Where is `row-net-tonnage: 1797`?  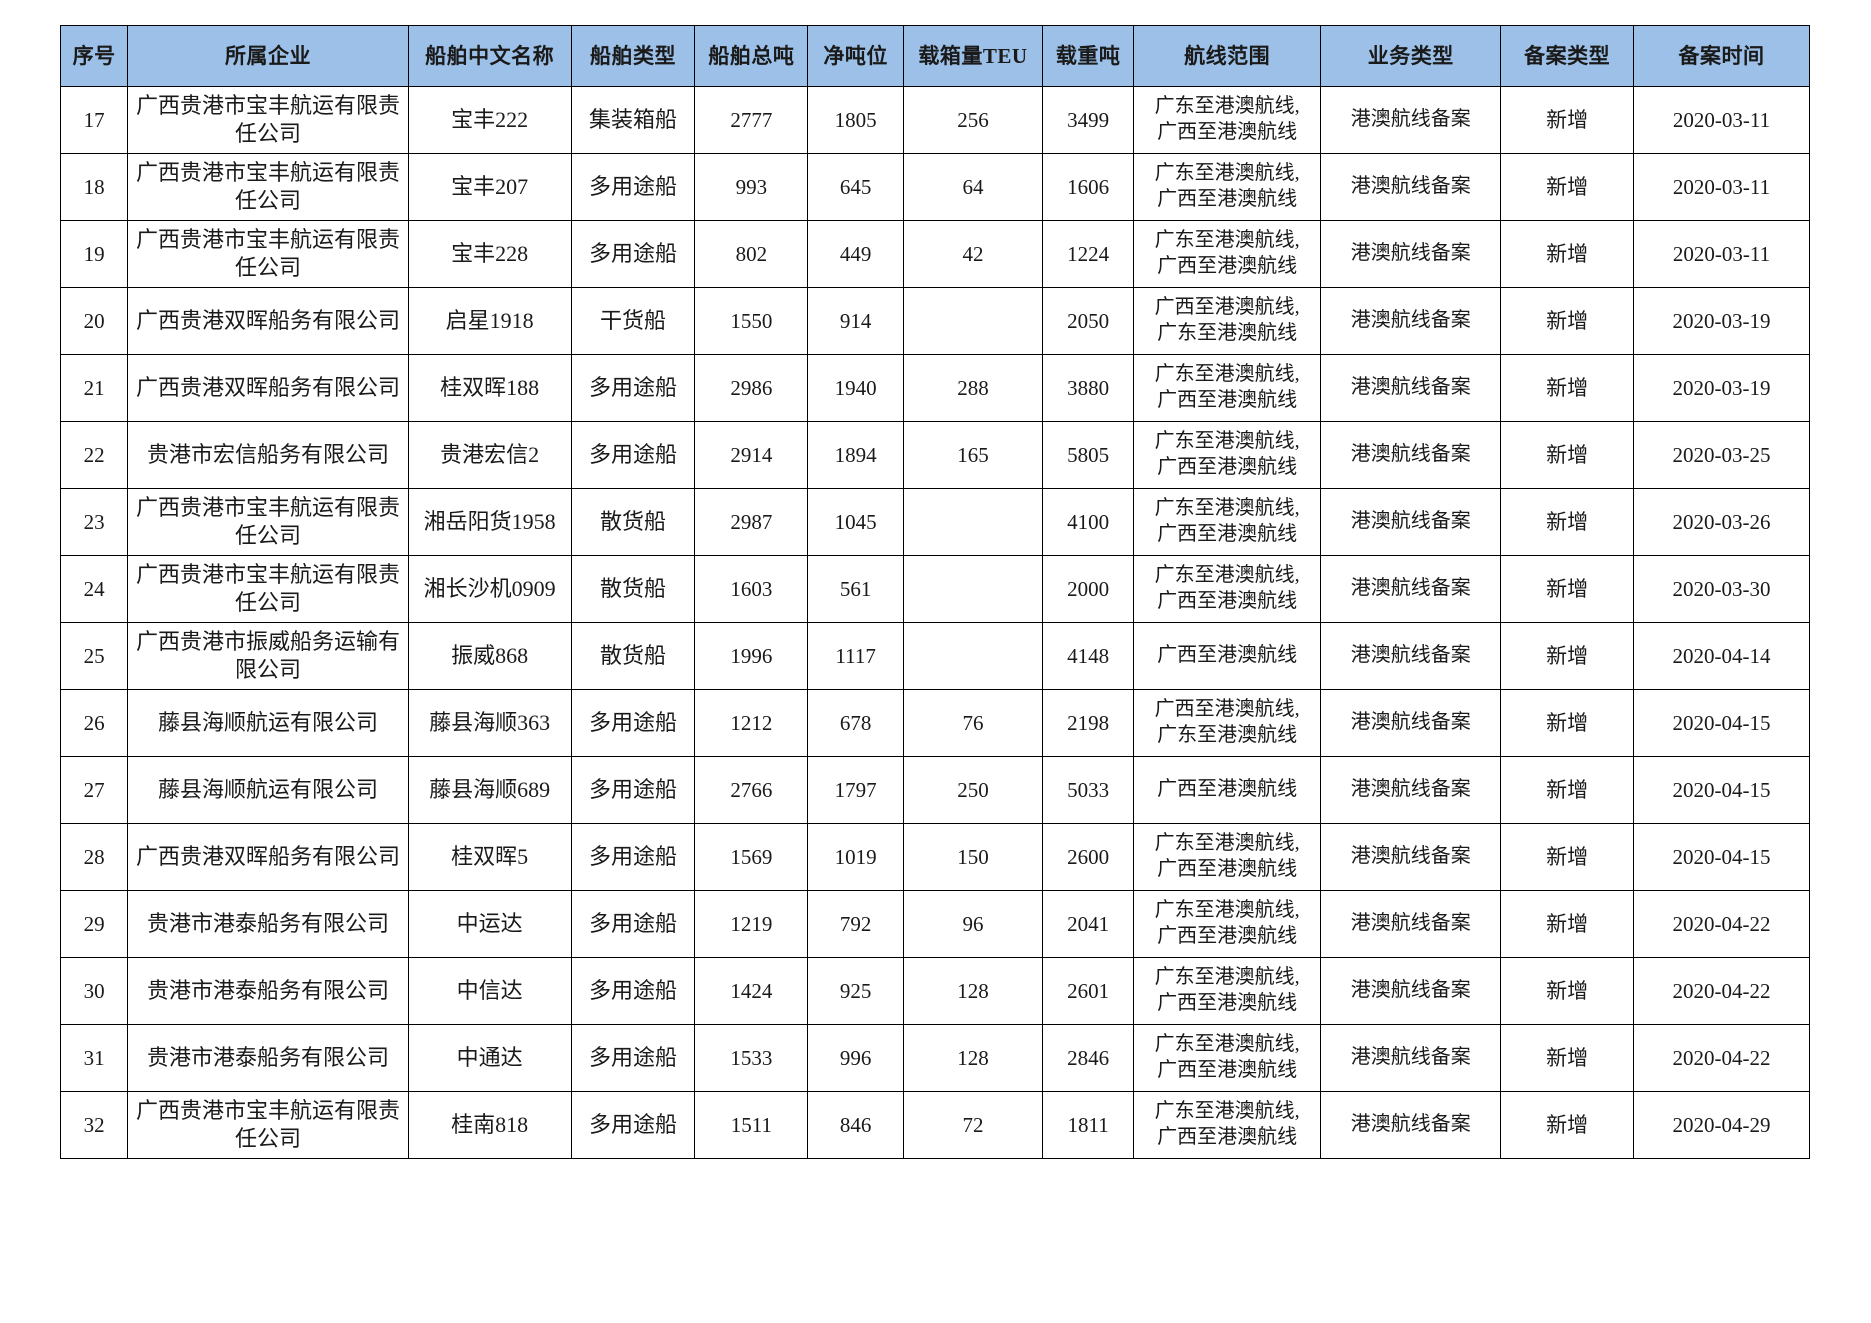
row-net-tonnage: 1797 is located at coordinates (855, 790).